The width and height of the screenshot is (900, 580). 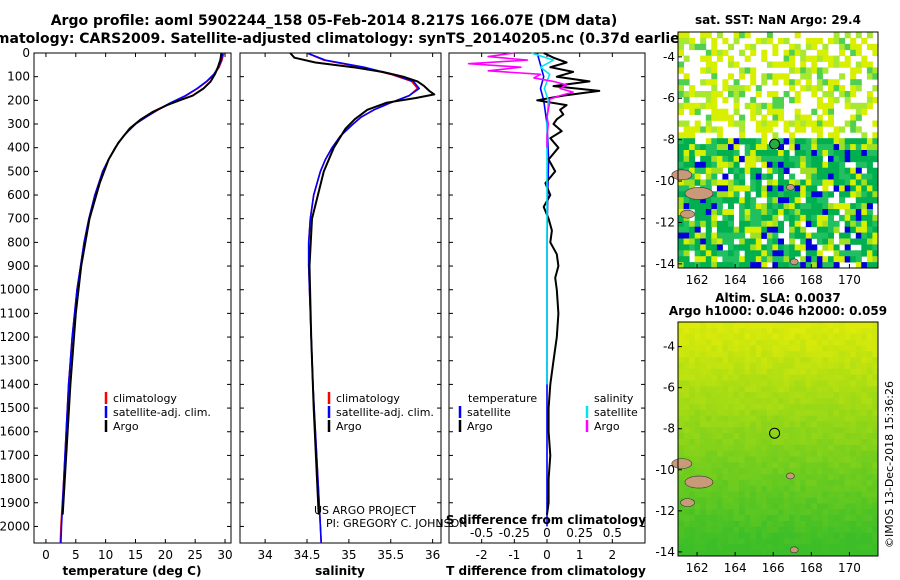 What do you see at coordinates (18, 148) in the screenshot?
I see `ytick-label: 400` at bounding box center [18, 148].